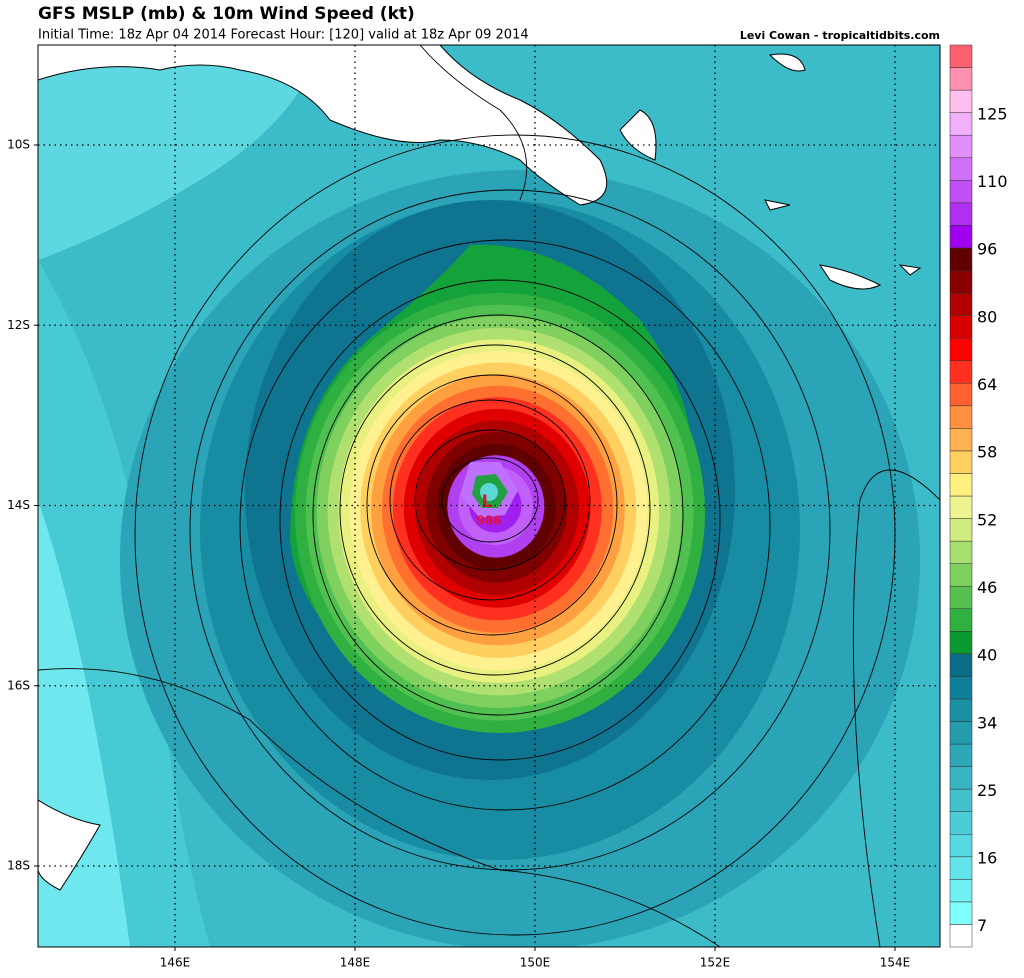  Describe the element at coordinates (895, 963) in the screenshot. I see `lon-label: 154E` at that location.